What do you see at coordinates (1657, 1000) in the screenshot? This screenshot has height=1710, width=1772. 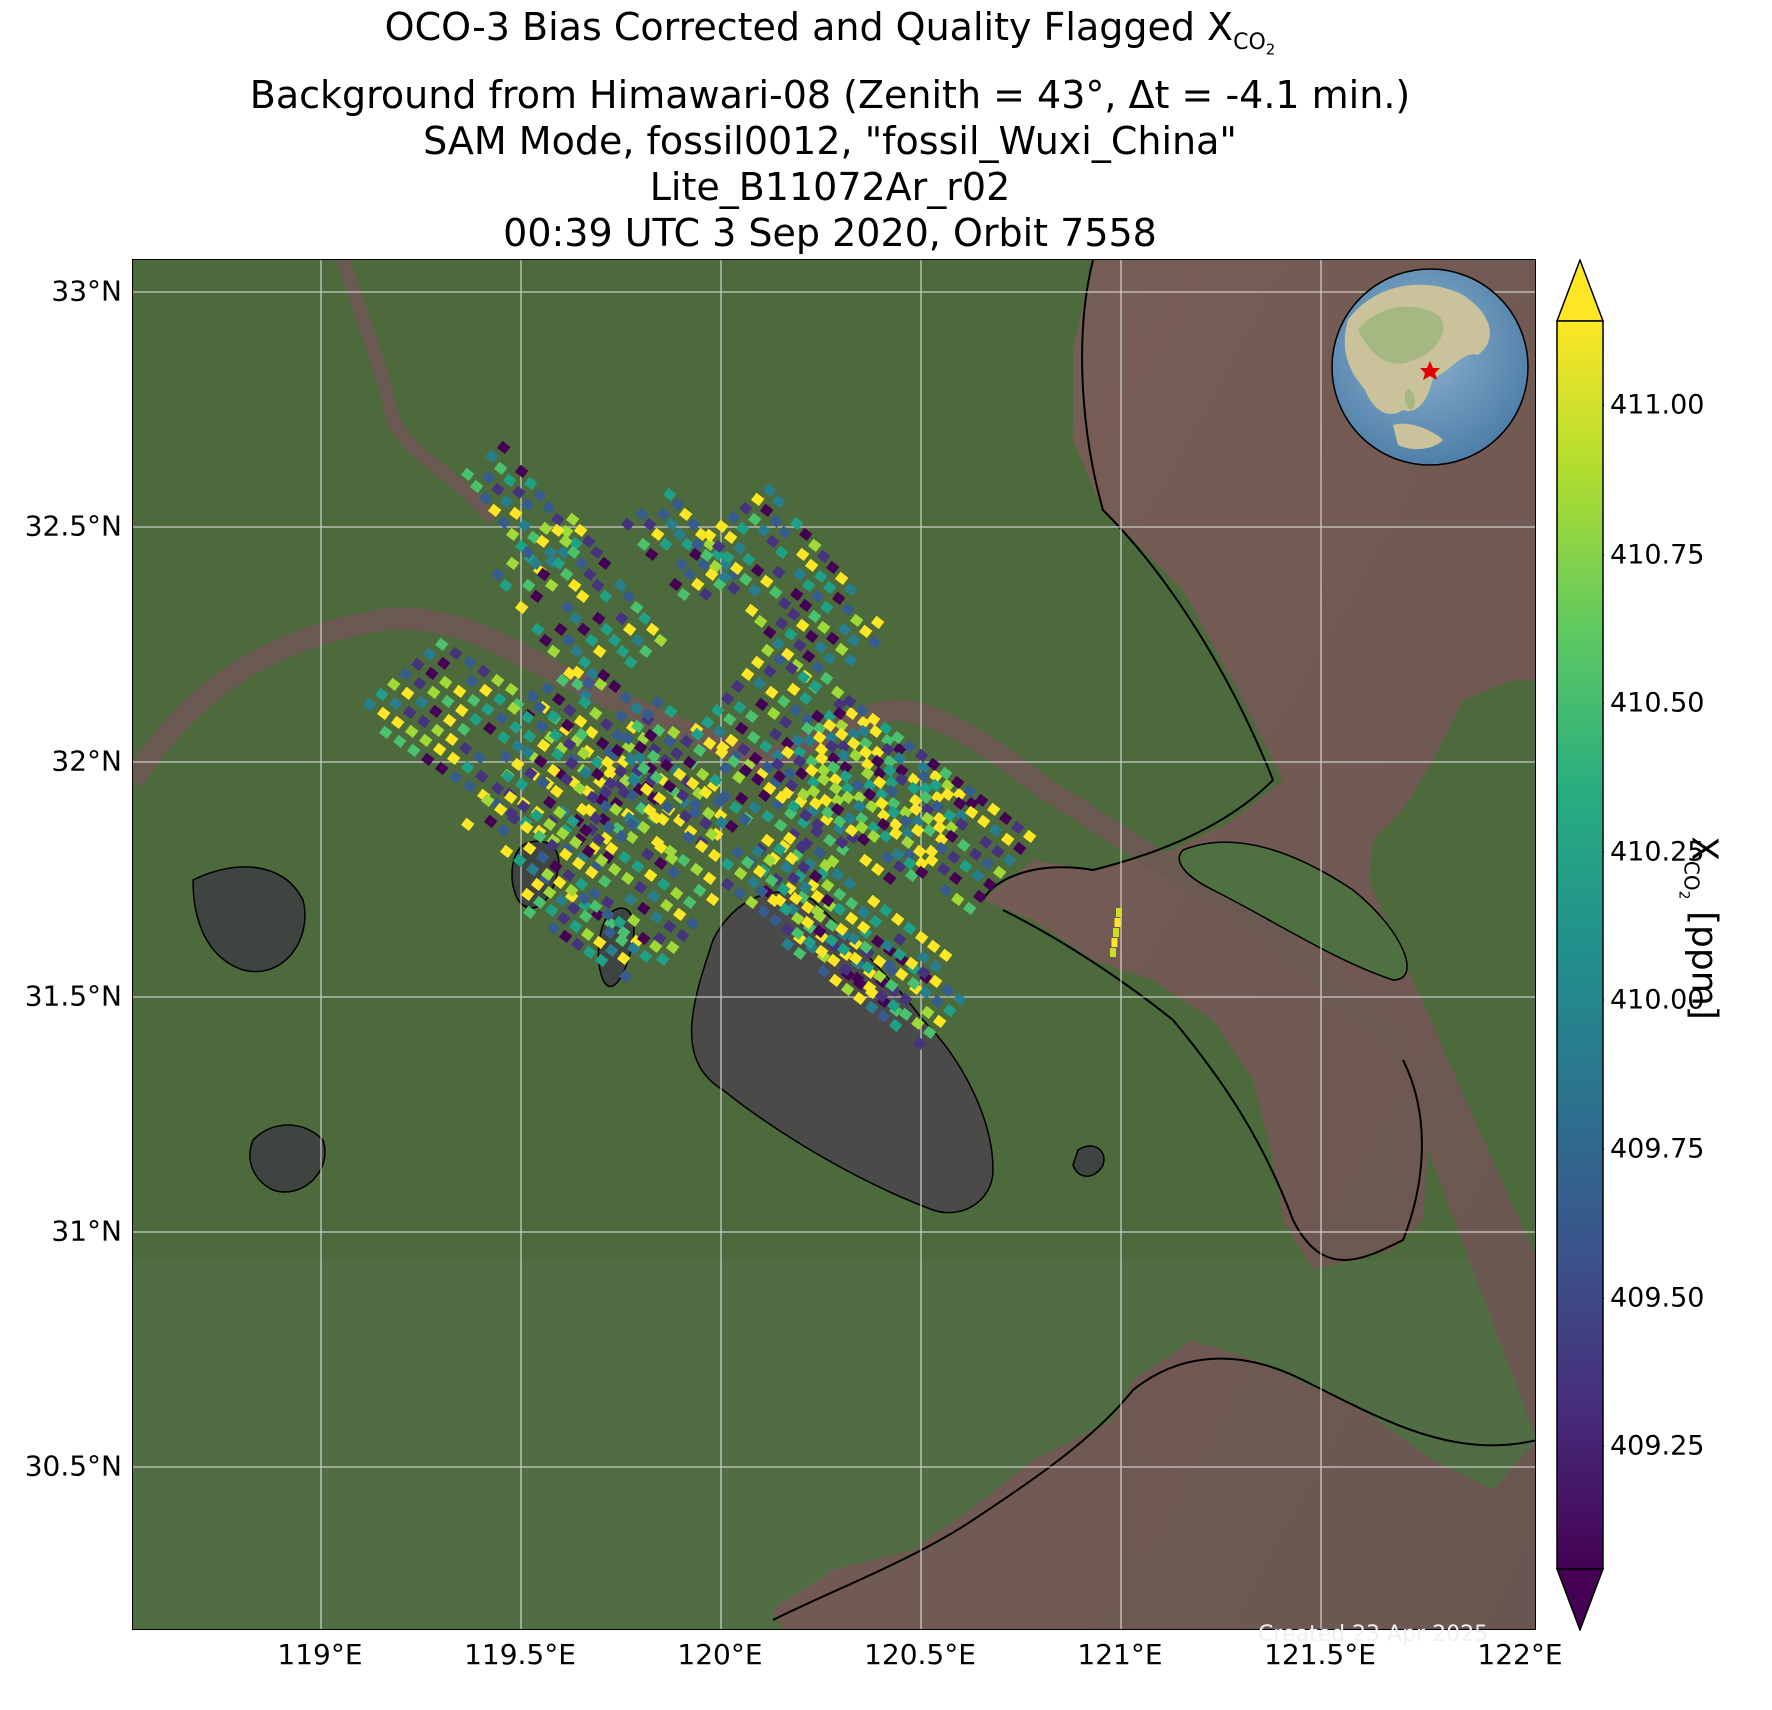 I see `colorbar-tick-4: 410.00` at bounding box center [1657, 1000].